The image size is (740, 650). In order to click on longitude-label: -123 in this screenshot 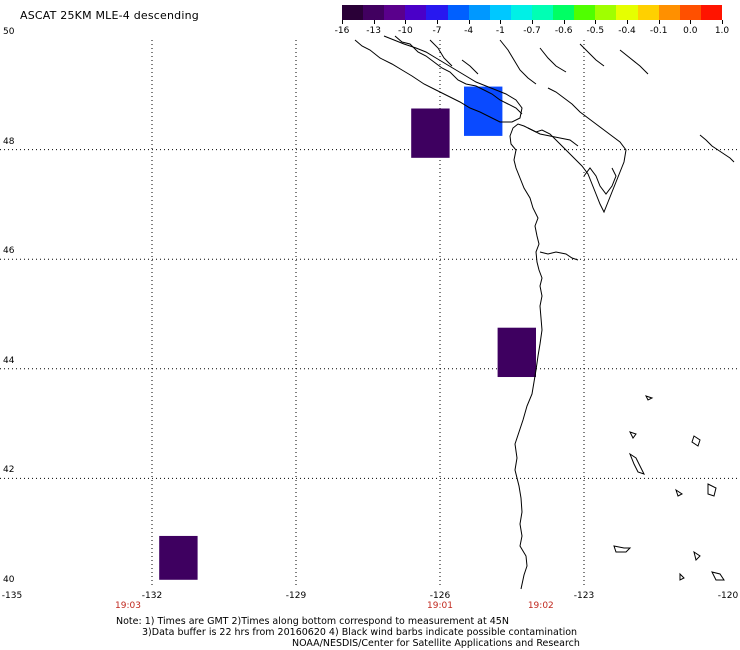, I will do `click(584, 596)`.